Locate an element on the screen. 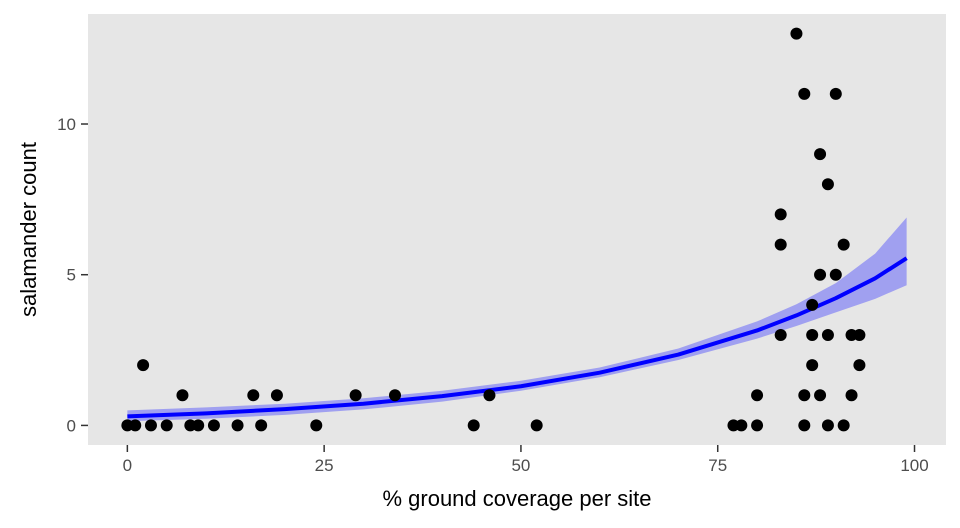  y-tick-label: 5 is located at coordinates (71, 275).